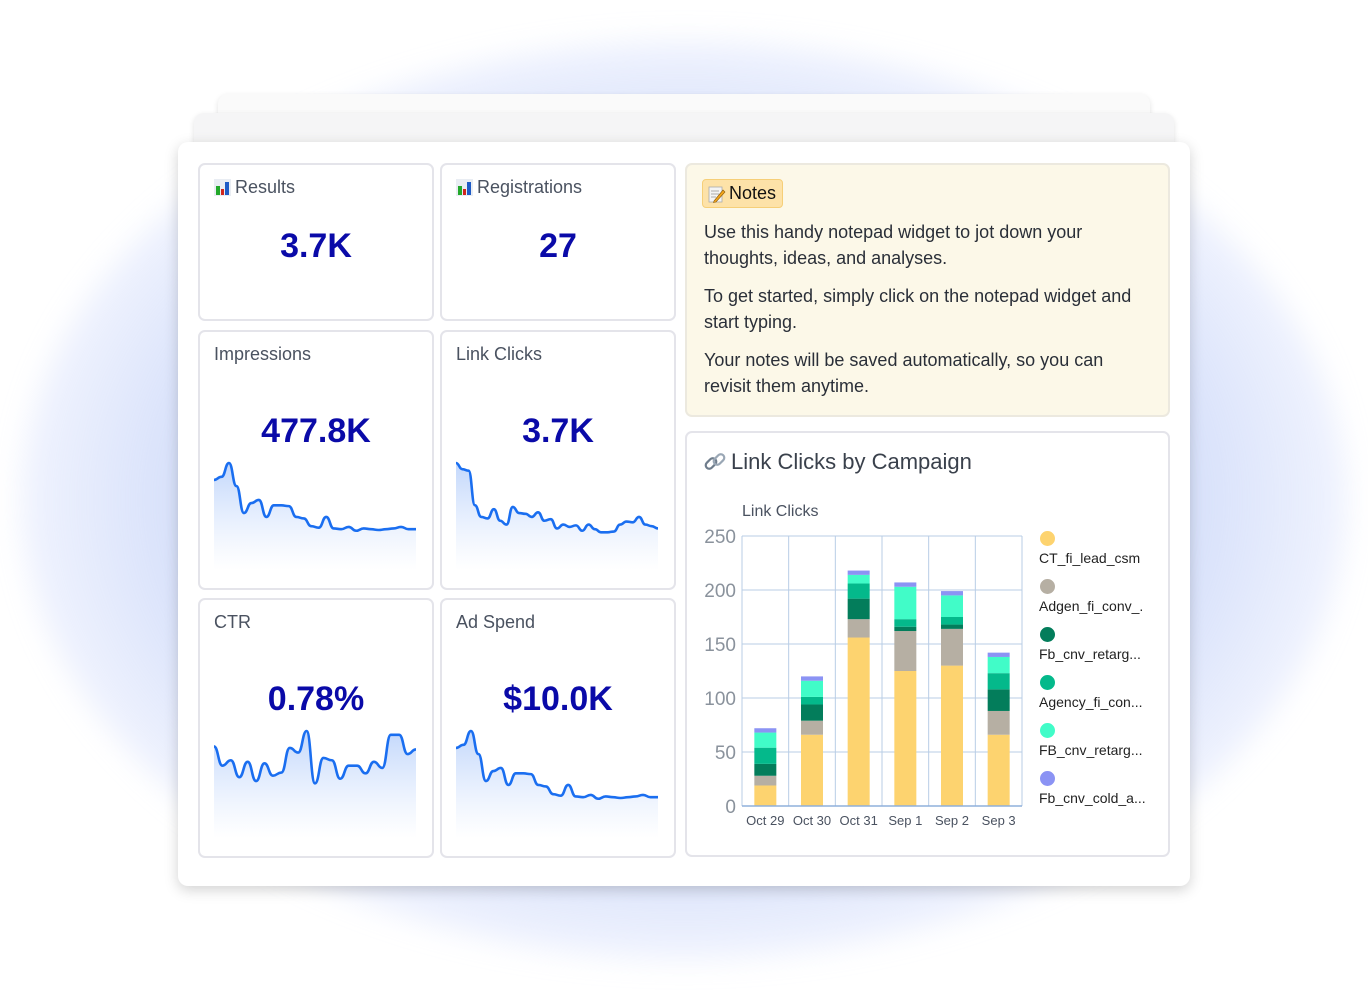 This screenshot has height=996, width=1368. I want to click on svg-text: Oct 29, so click(765, 820).